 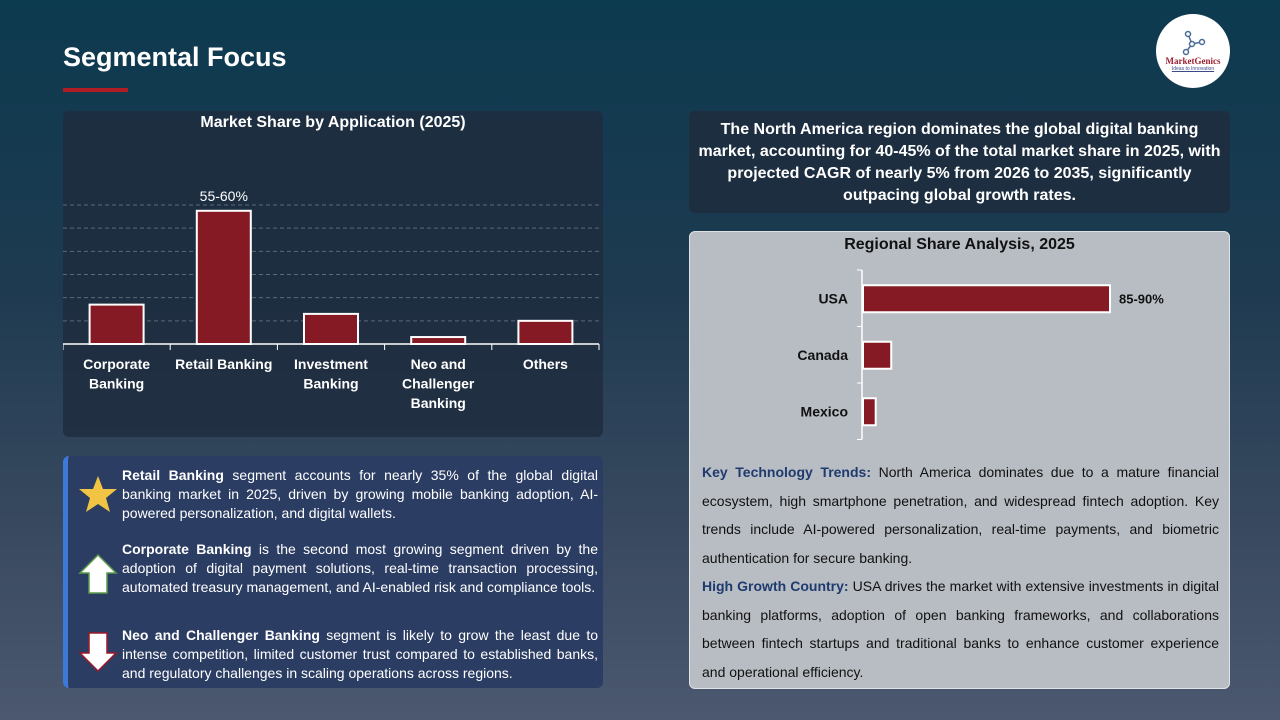 I want to click on page-title: Segmental Focus, so click(x=175, y=57).